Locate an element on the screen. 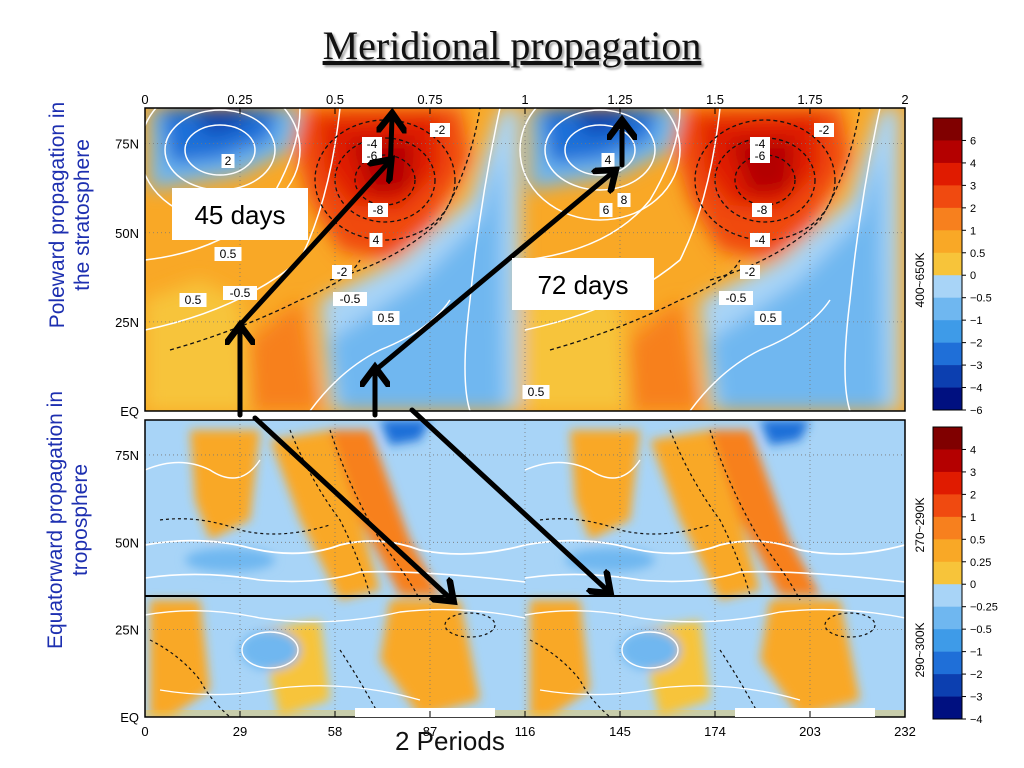 This screenshot has height=768, width=1024. colorbar-top-level-label: 2 is located at coordinates (973, 209).